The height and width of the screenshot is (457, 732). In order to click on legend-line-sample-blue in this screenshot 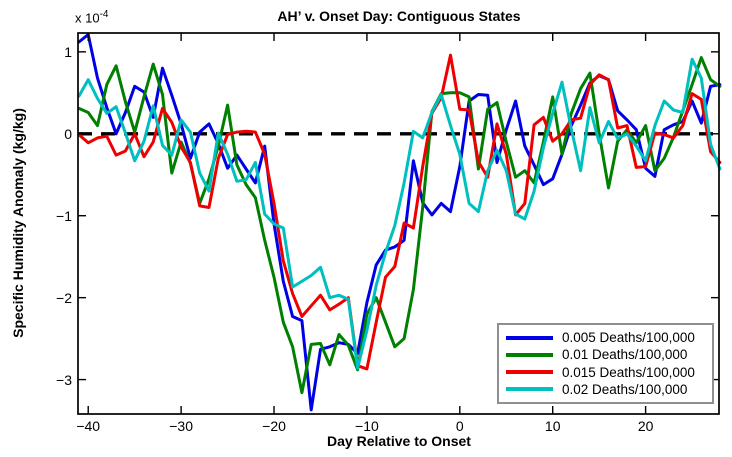, I will do `click(529, 337)`.